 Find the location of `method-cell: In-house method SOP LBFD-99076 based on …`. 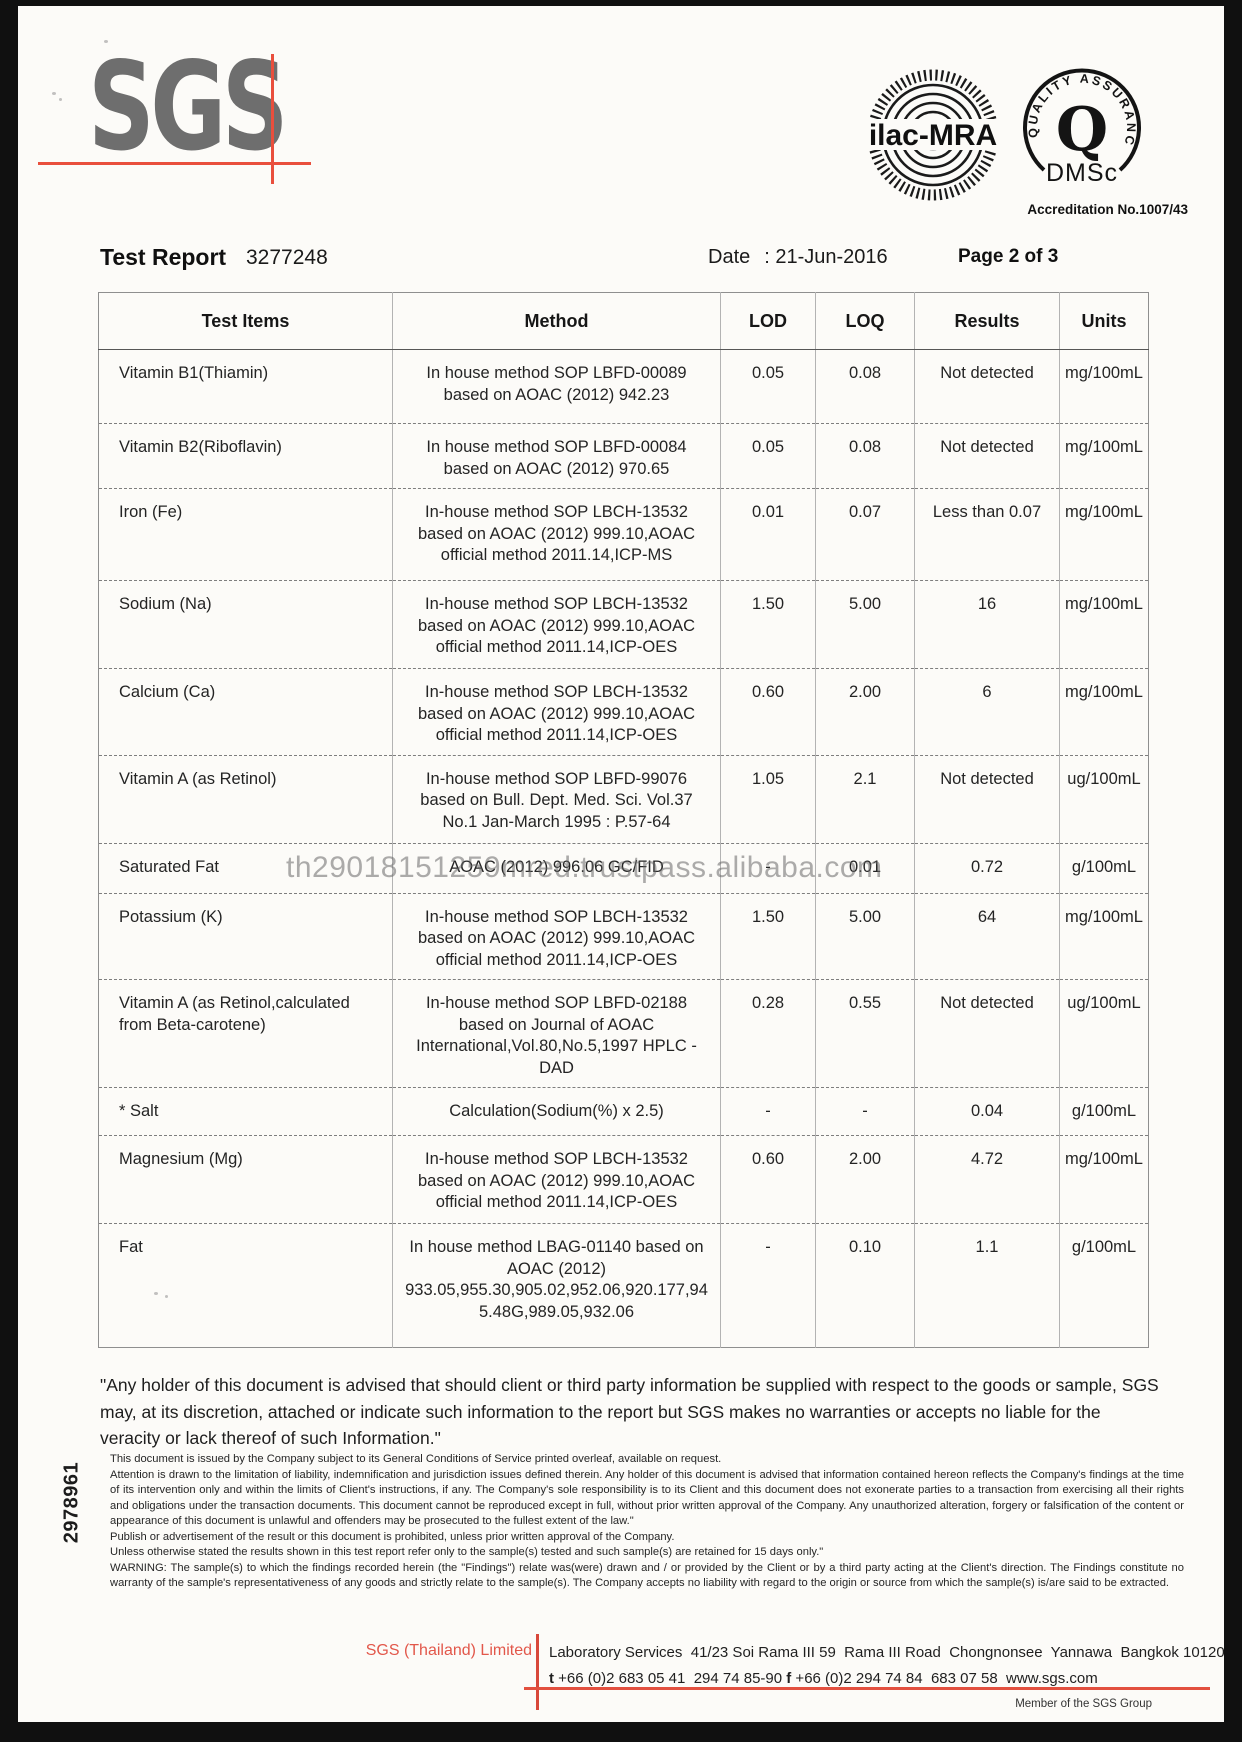

method-cell: In-house method SOP LBFD-99076 based on … is located at coordinates (556, 798).